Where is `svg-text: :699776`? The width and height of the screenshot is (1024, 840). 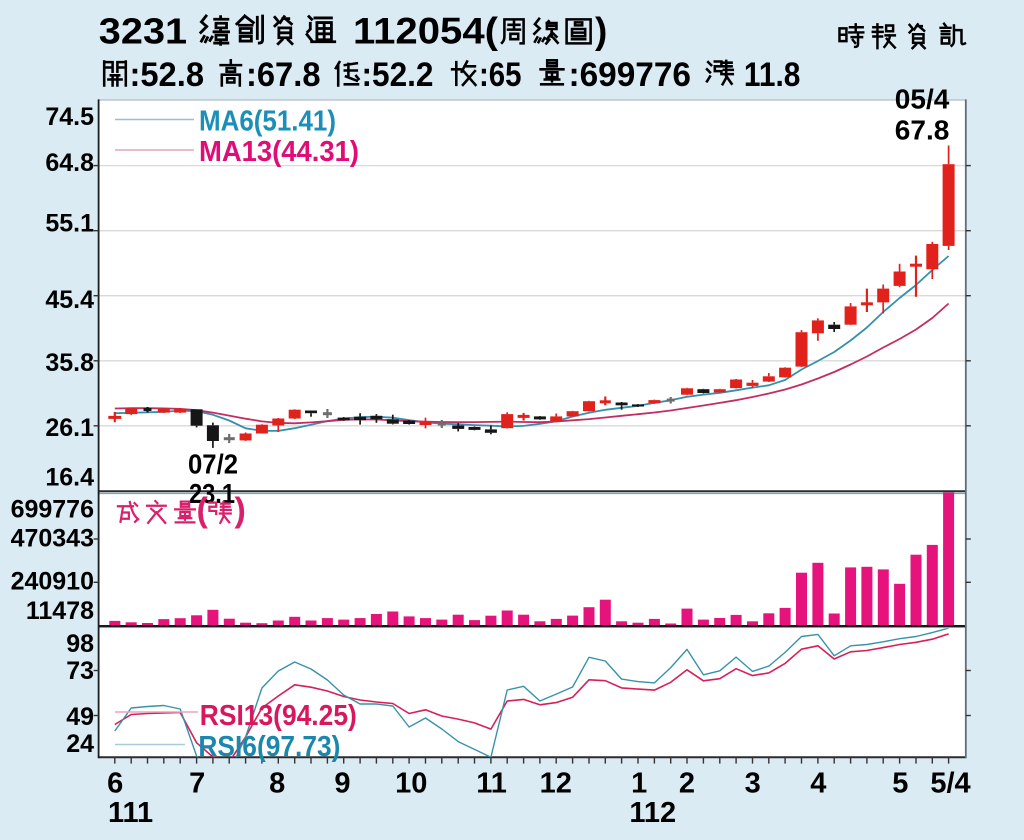 svg-text: :699776 is located at coordinates (630, 75).